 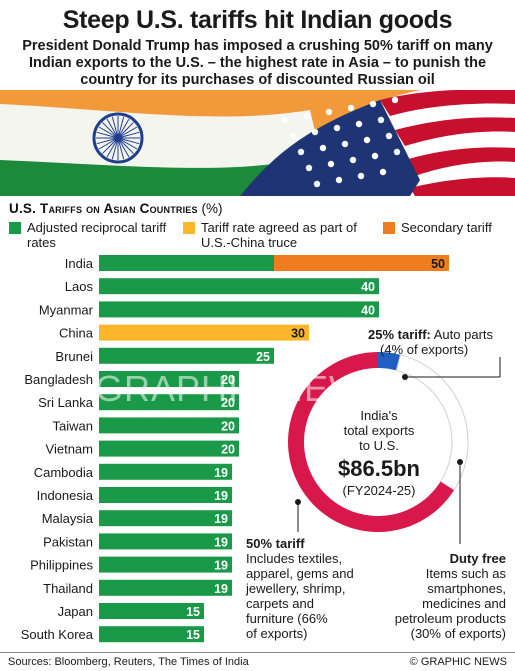 I want to click on category-label: Pakistan, so click(x=68, y=541).